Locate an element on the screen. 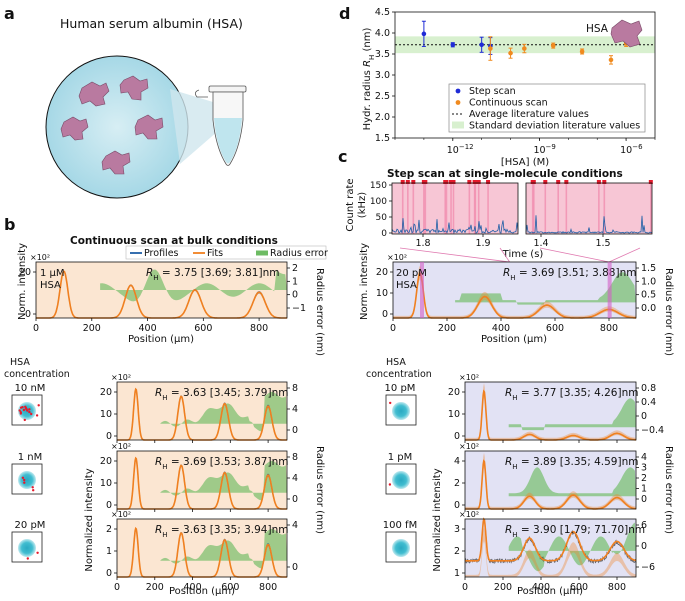  count-tick-label: 150 is located at coordinates (378, 186).